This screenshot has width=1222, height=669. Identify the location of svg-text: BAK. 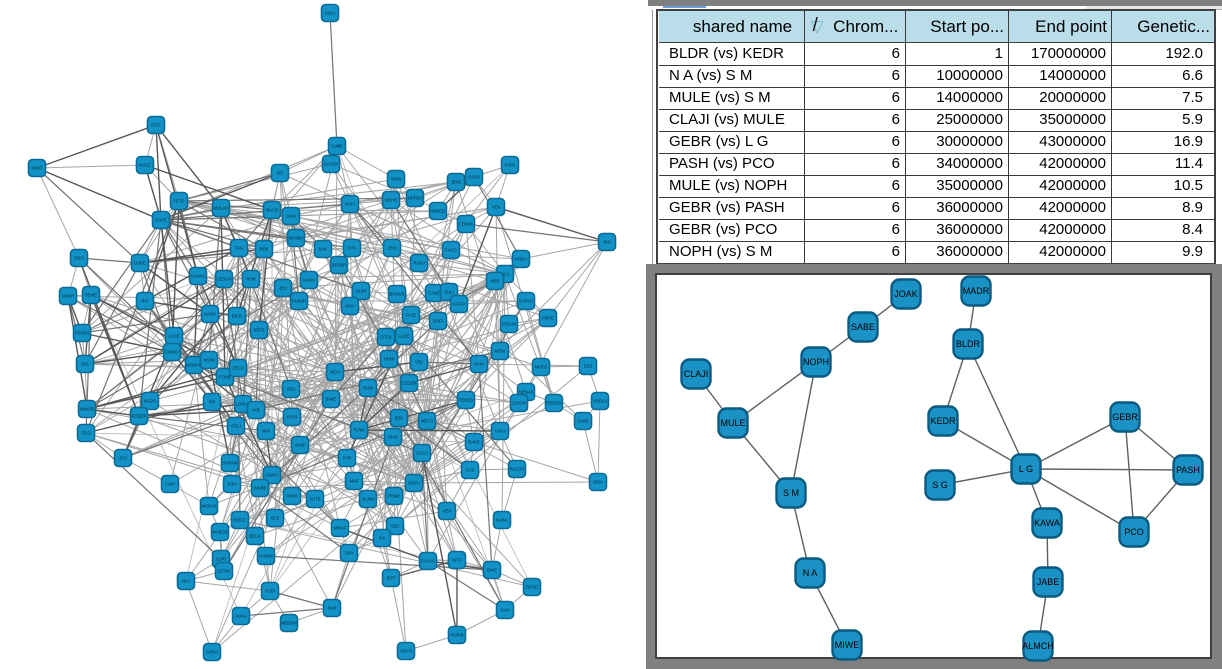
(323, 249).